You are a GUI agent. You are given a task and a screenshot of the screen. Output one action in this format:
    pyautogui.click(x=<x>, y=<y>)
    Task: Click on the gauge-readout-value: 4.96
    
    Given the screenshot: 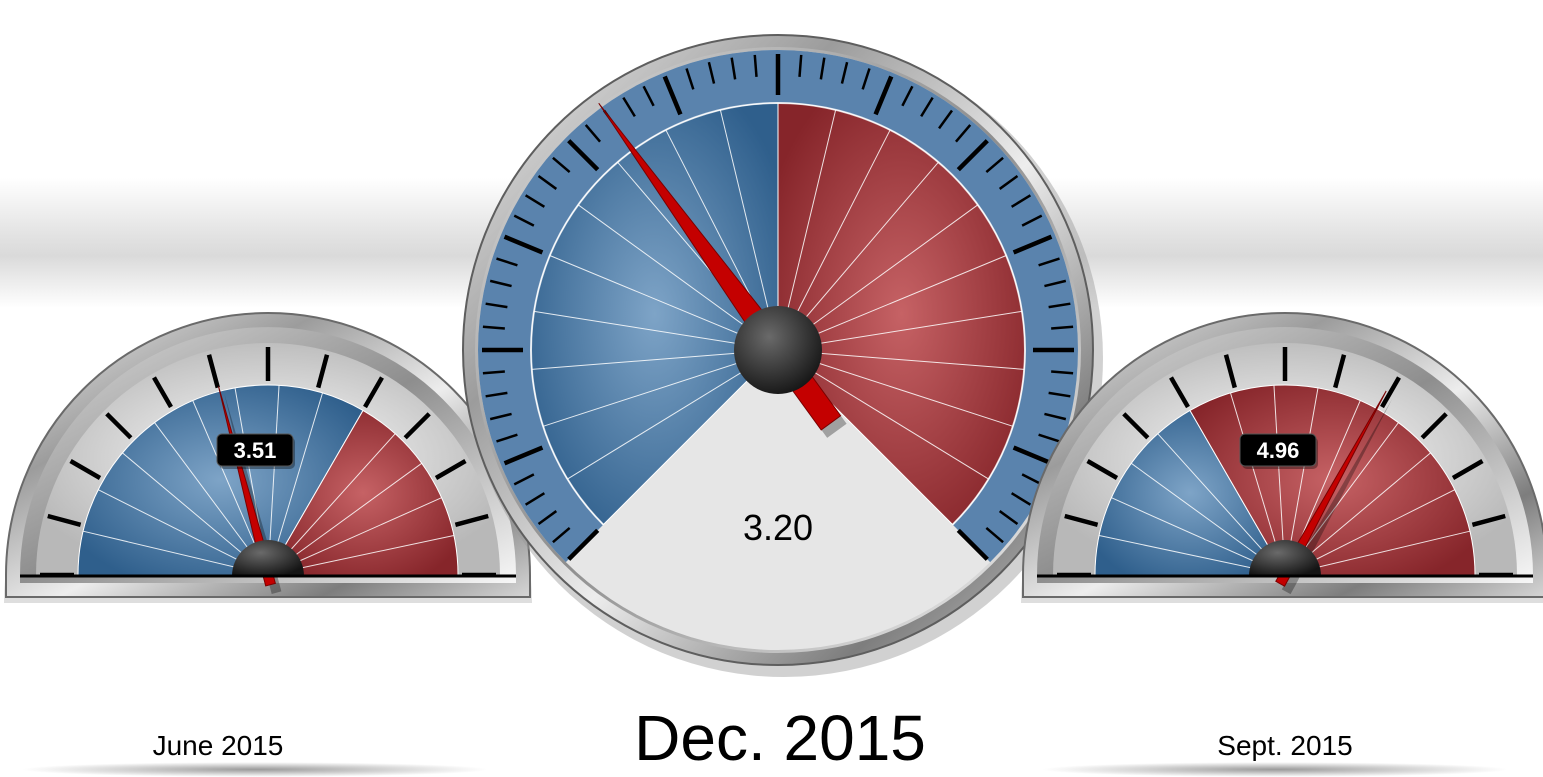 What is the action you would take?
    pyautogui.click(x=1278, y=450)
    